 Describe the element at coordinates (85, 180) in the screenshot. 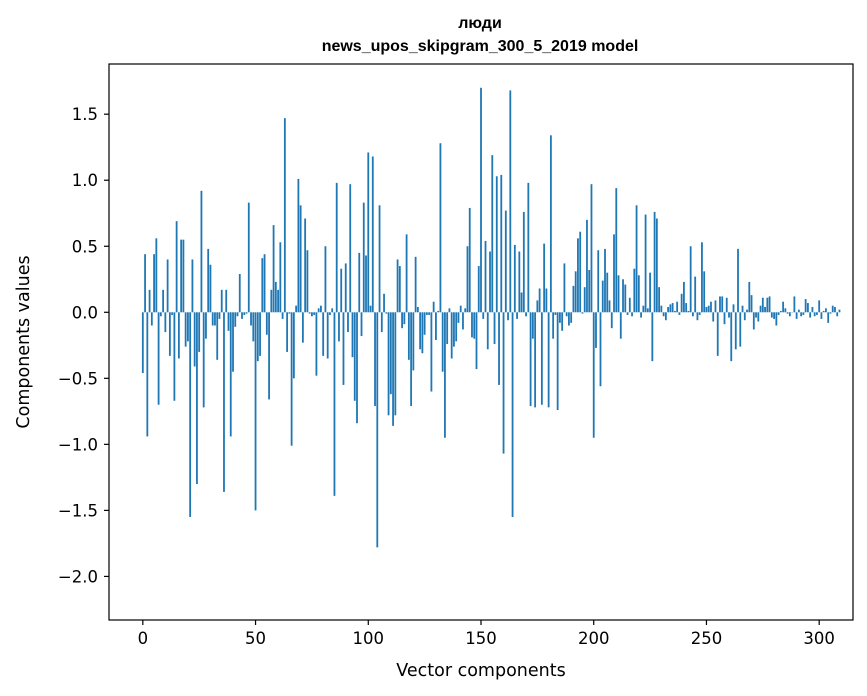

I see `y-tick-label: 1.0` at that location.